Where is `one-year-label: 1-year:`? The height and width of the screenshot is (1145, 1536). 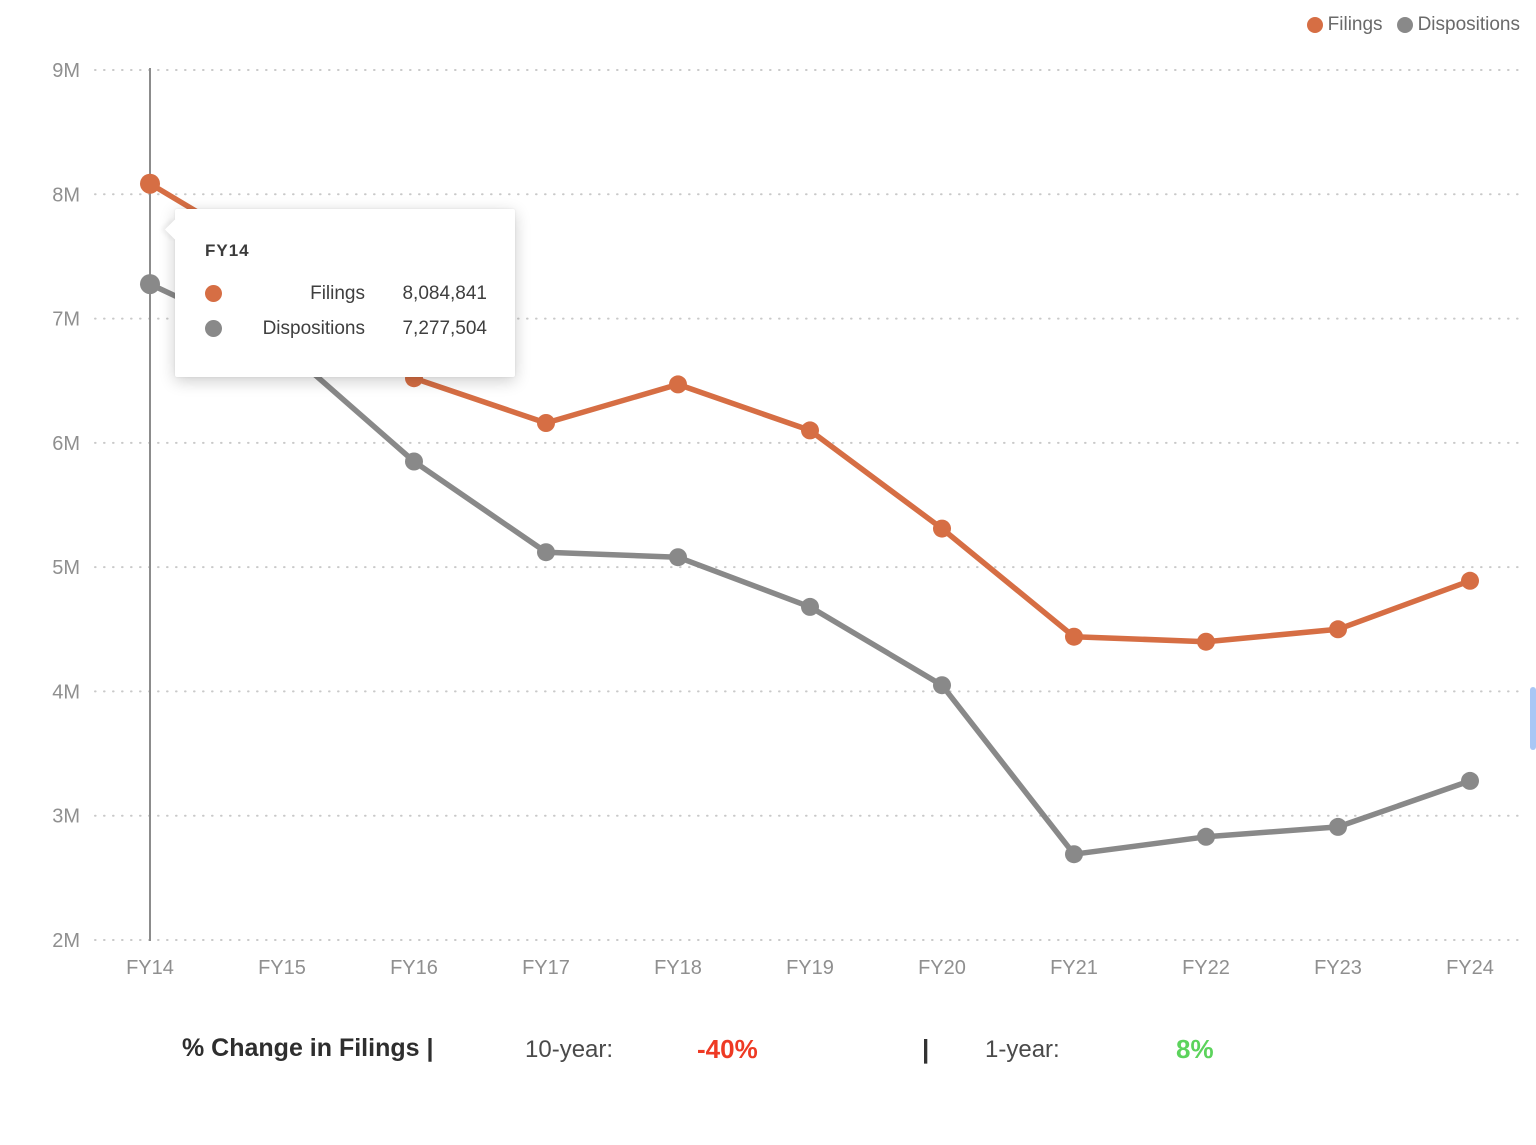
one-year-label: 1-year: is located at coordinates (1022, 1049).